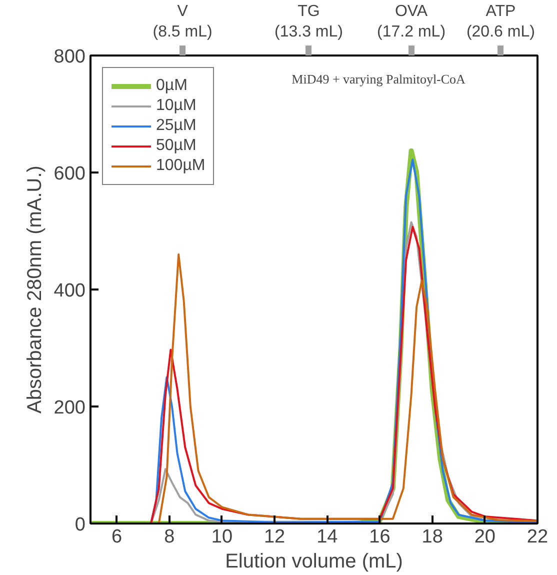 The width and height of the screenshot is (557, 575). Describe the element at coordinates (35, 290) in the screenshot. I see `y-axis-title: Absorbance 280nm (mA.U.)` at that location.